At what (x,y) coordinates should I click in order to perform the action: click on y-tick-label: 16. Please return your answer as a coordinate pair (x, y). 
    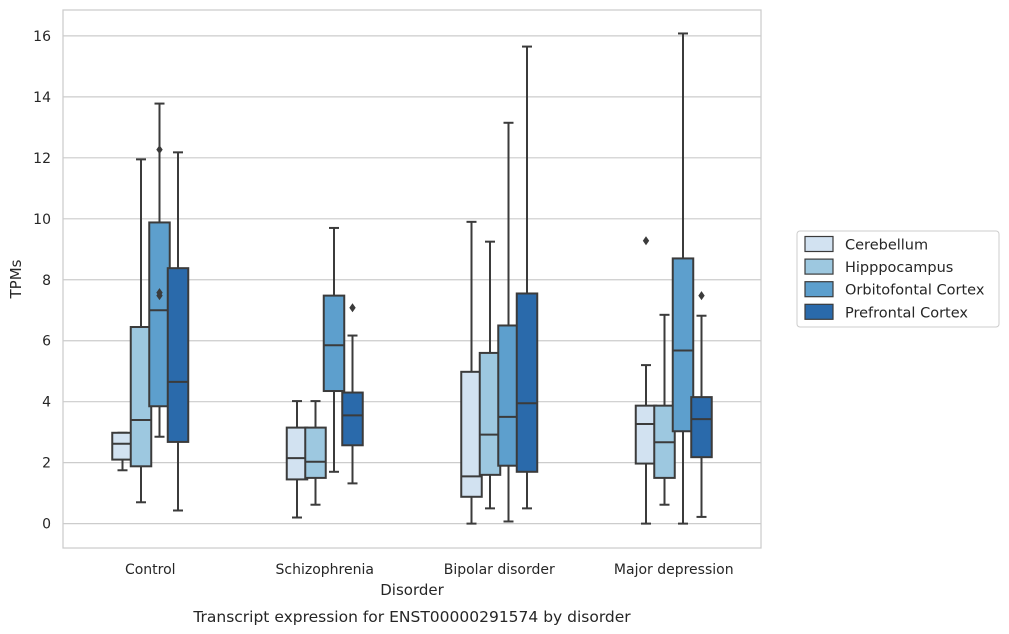
    Looking at the image, I should click on (42, 37).